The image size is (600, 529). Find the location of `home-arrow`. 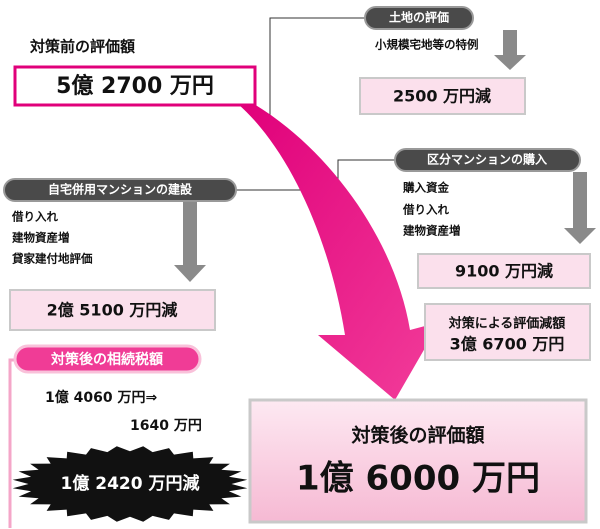

home-arrow is located at coordinates (190, 242).